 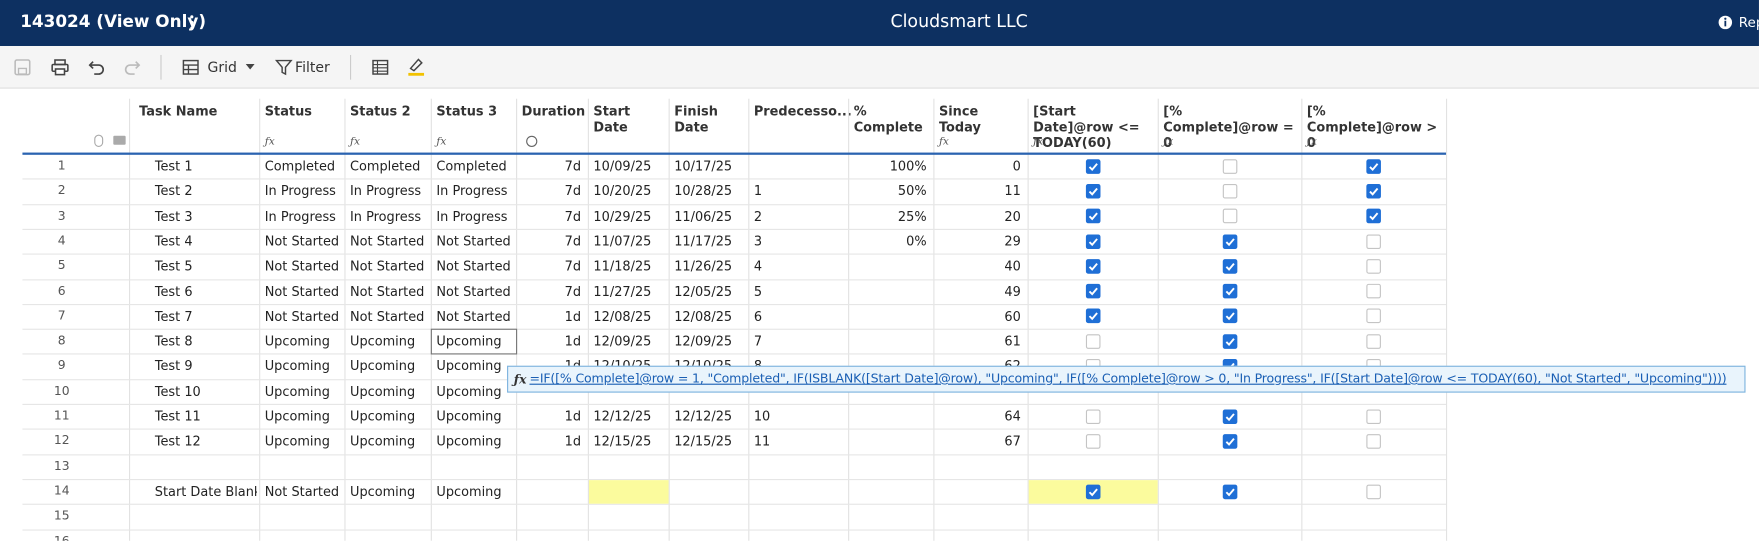 I want to click on cell: Test 4, so click(x=173, y=241).